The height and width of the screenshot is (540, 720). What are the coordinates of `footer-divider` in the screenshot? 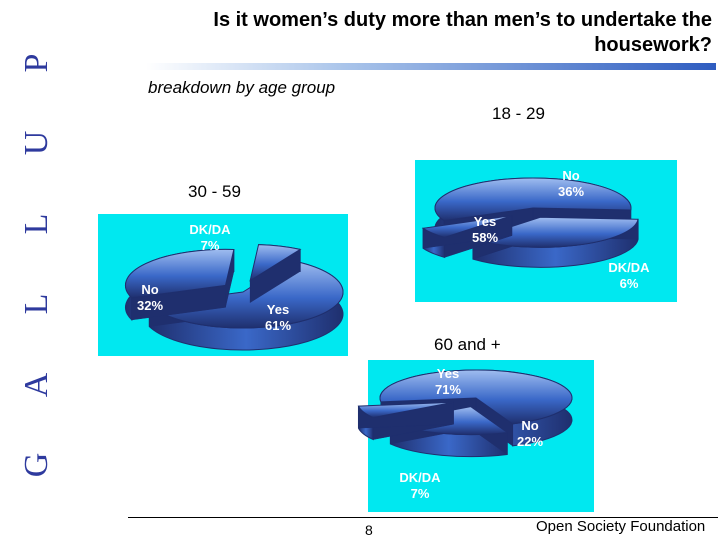 It's located at (423, 517).